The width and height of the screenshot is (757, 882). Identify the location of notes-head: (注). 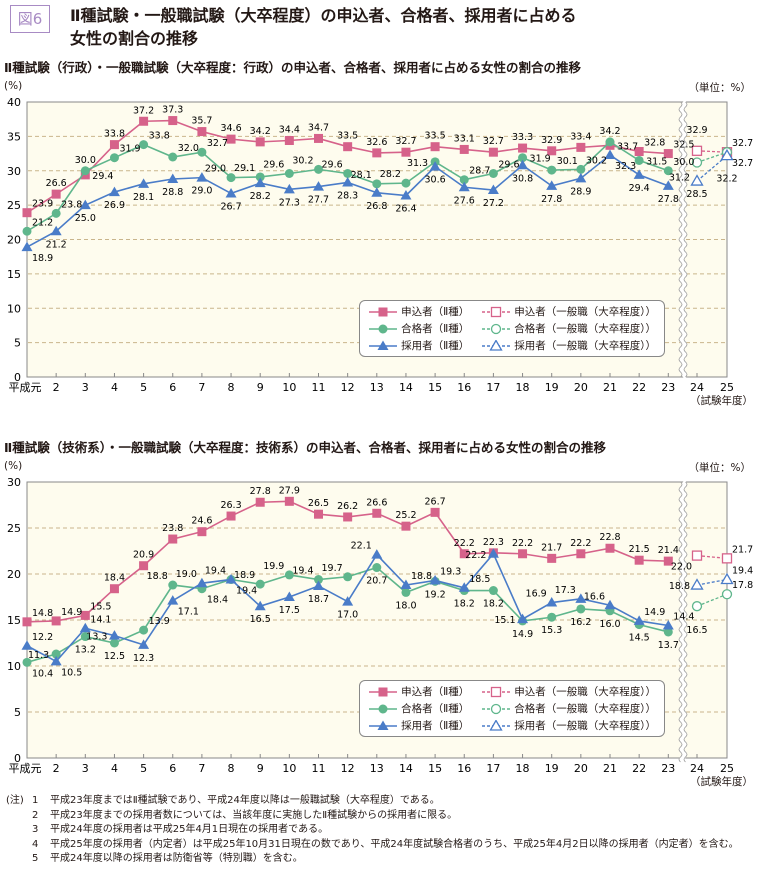
(15, 800).